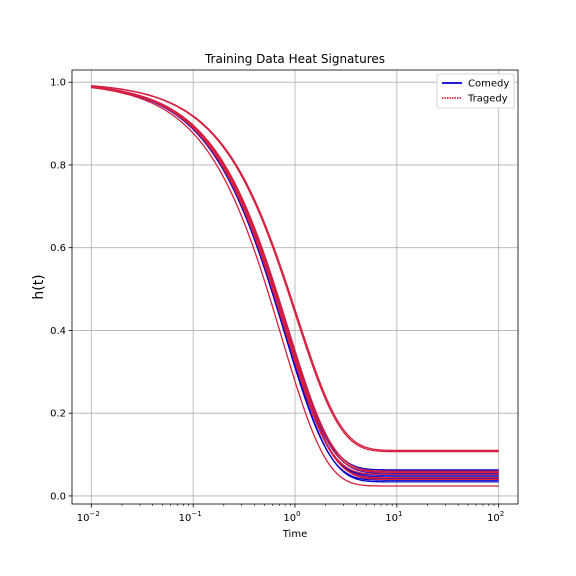 The image size is (576, 576). Describe the element at coordinates (58, 414) in the screenshot. I see `y-tick-label: 0.2` at that location.